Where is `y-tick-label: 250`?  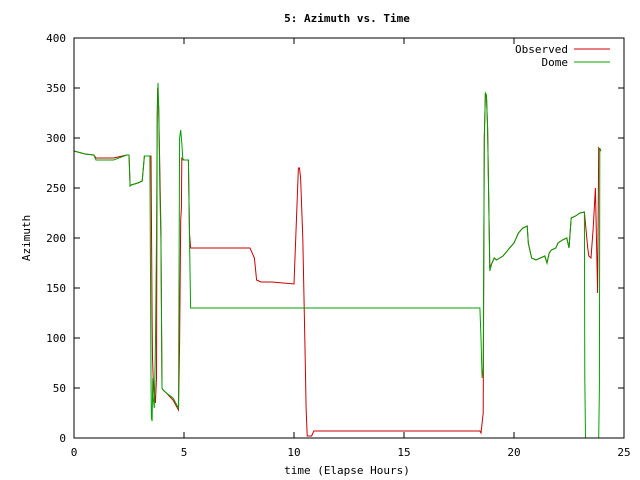 y-tick-label: 250 is located at coordinates (56, 188).